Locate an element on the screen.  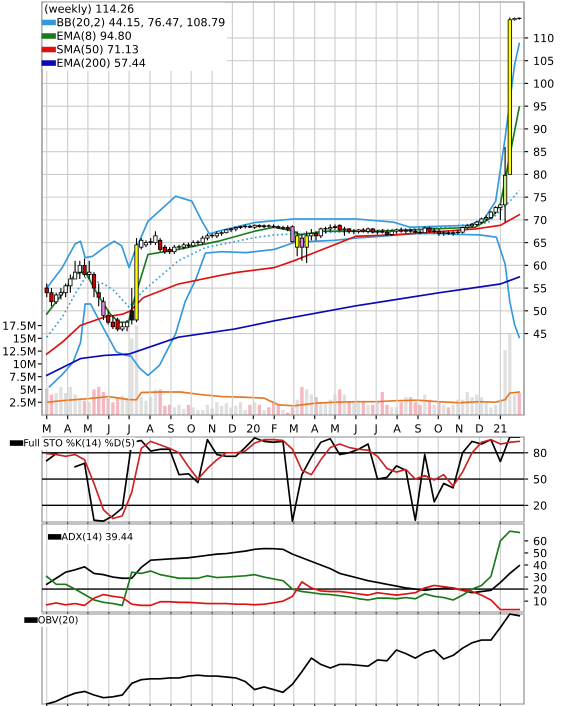
y-tick-label: 105 is located at coordinates (544, 61).